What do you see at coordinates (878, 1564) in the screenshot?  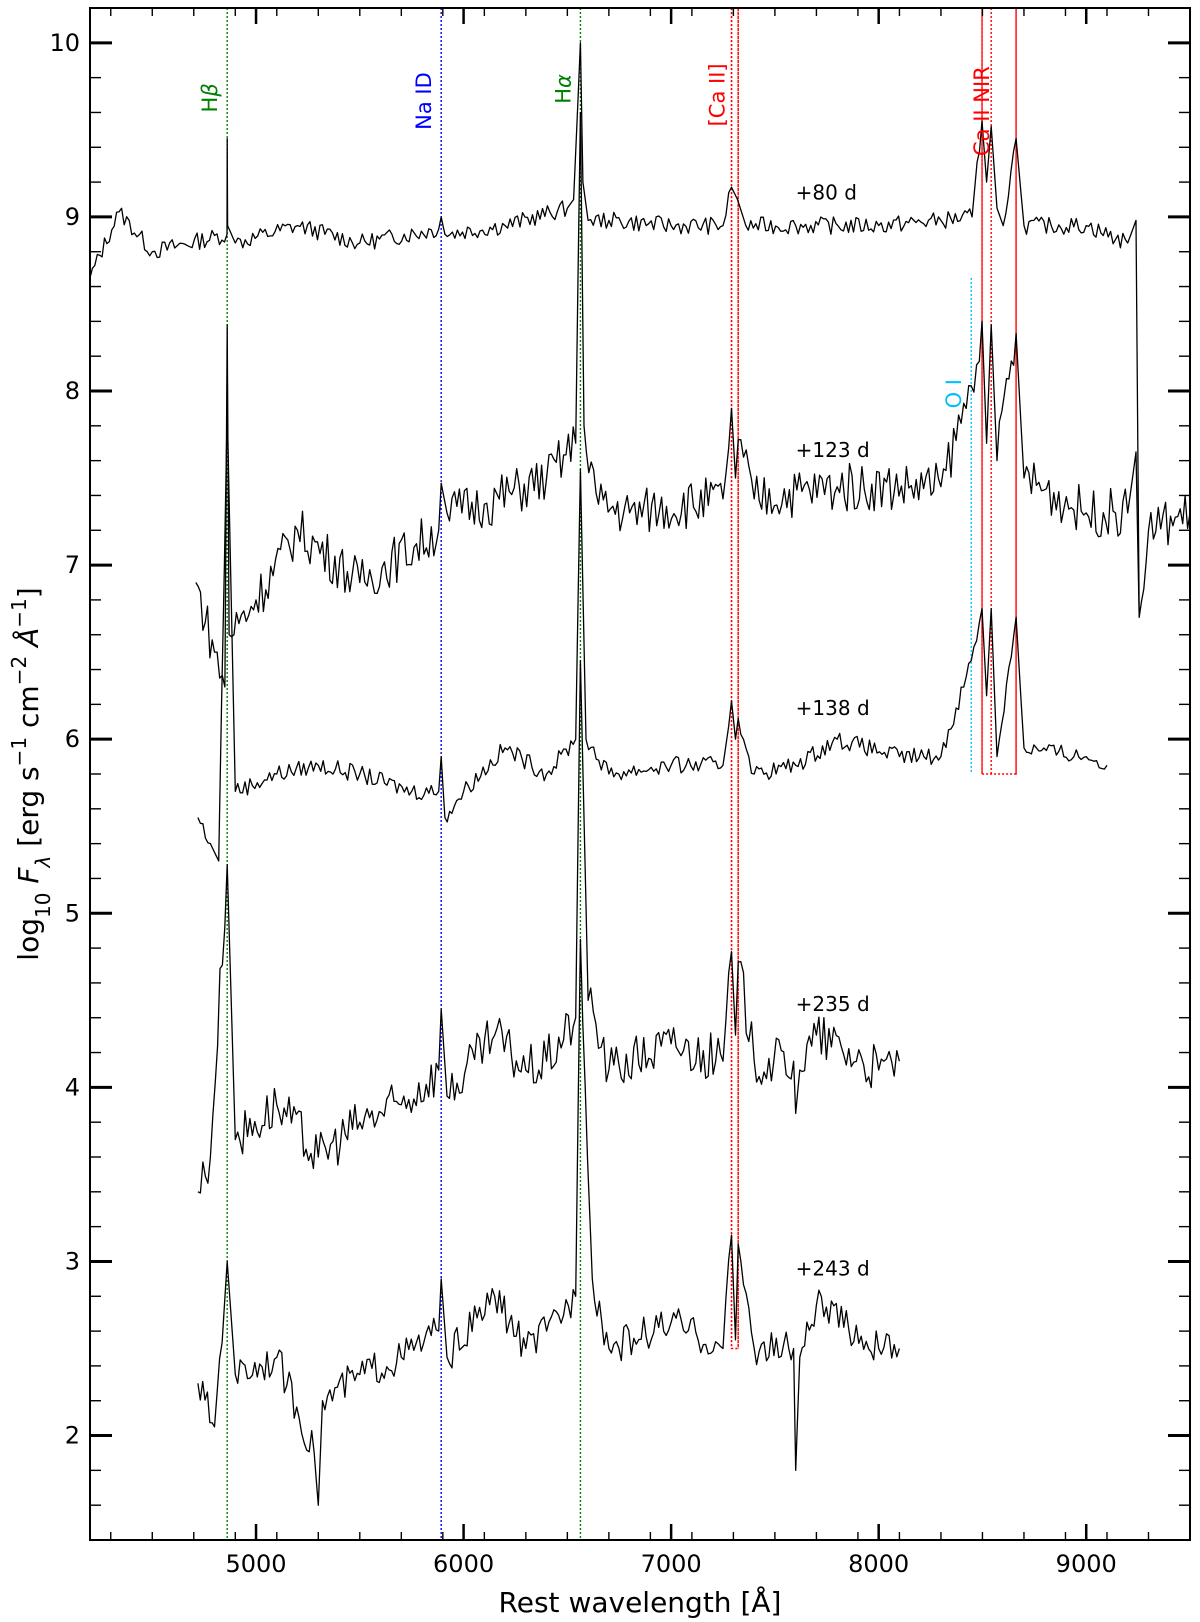 I see `x-tick-label: 8000` at bounding box center [878, 1564].